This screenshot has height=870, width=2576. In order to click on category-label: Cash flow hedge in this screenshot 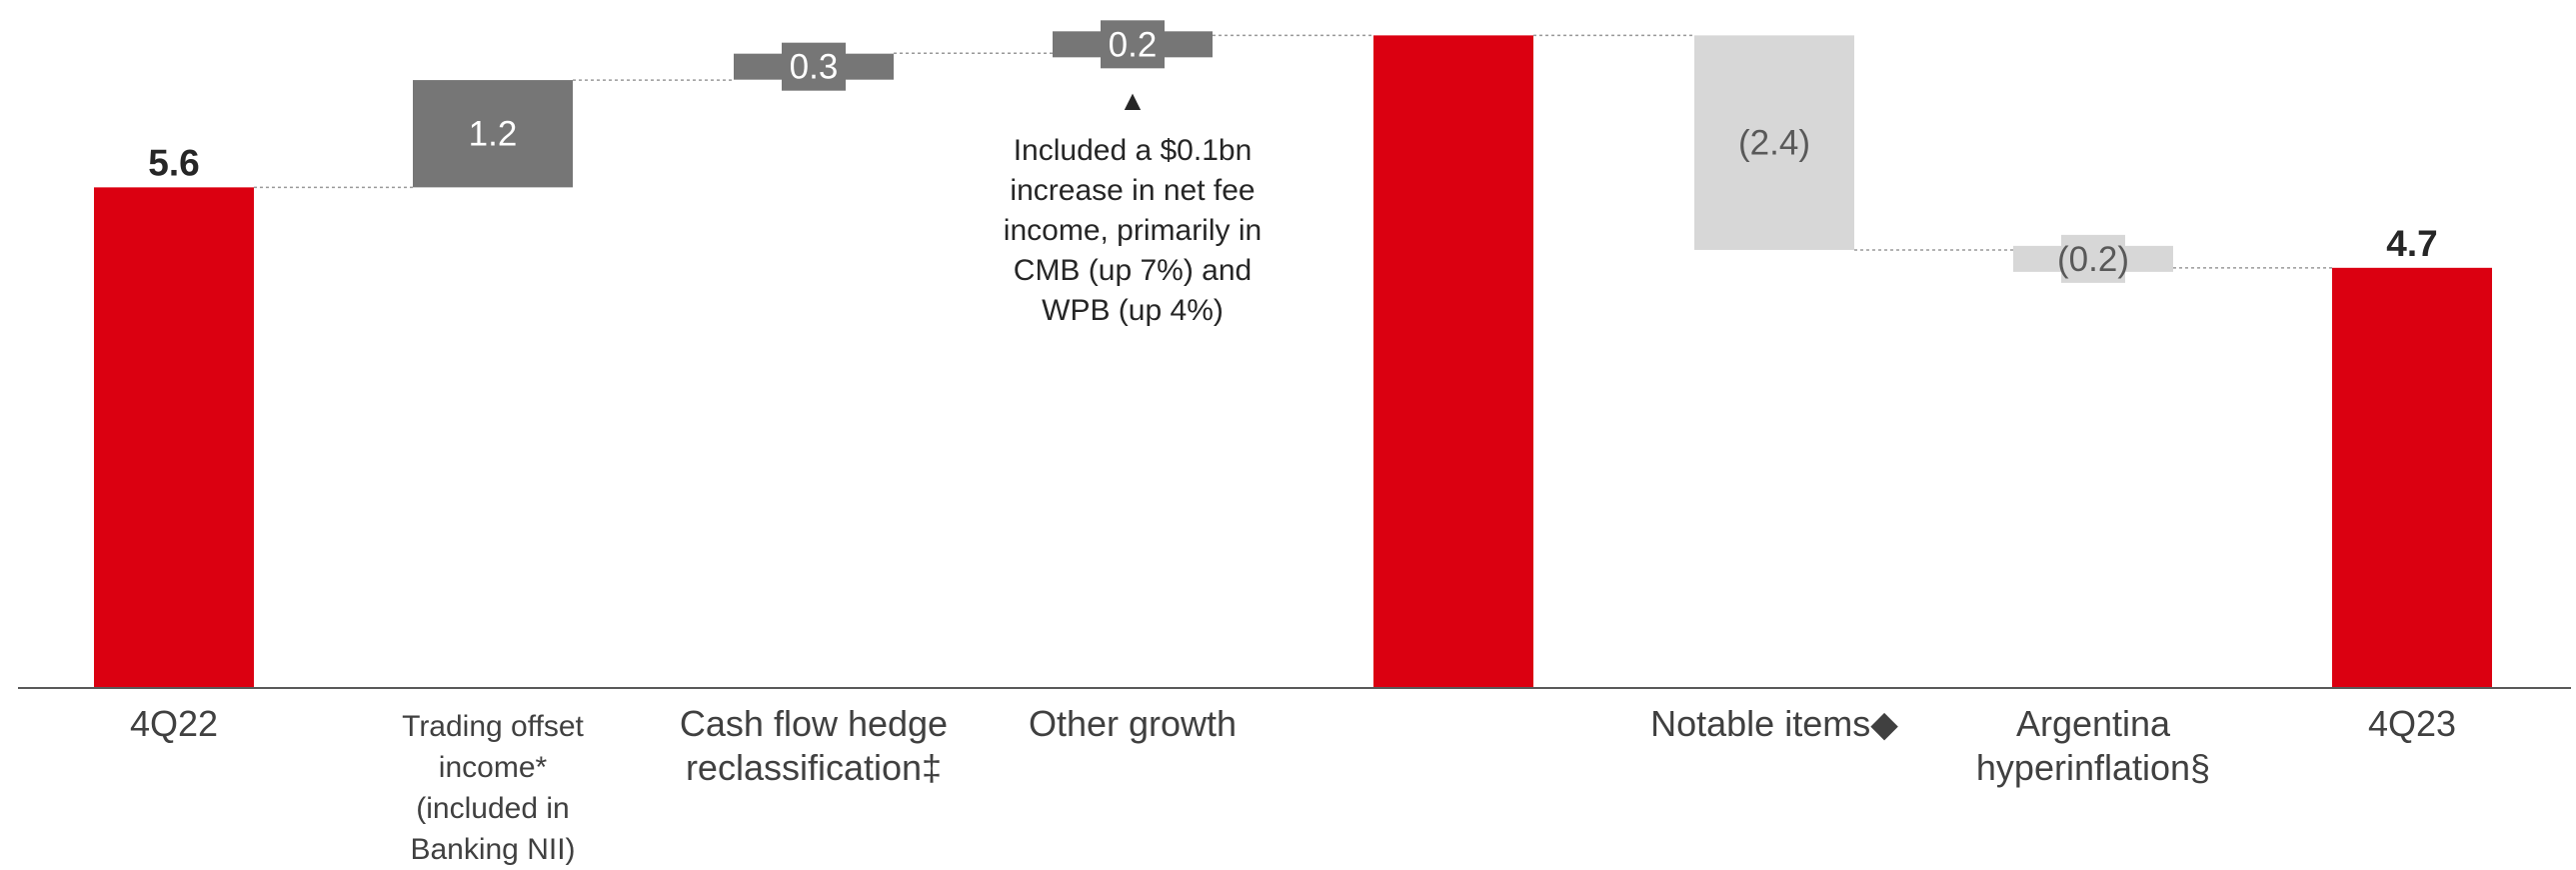, I will do `click(814, 723)`.